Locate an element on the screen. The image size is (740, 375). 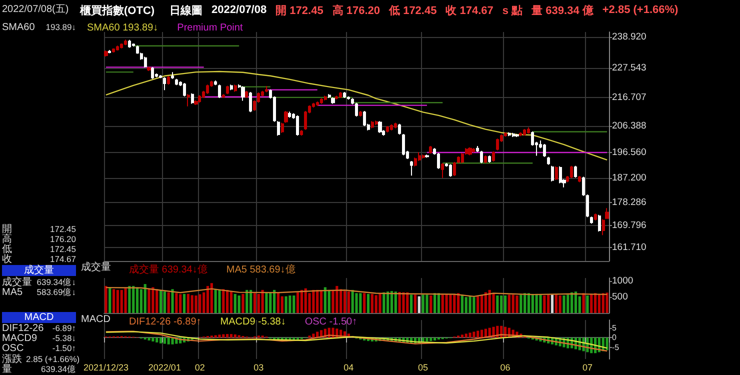
y-tick-label: 161.710 is located at coordinates (629, 248).